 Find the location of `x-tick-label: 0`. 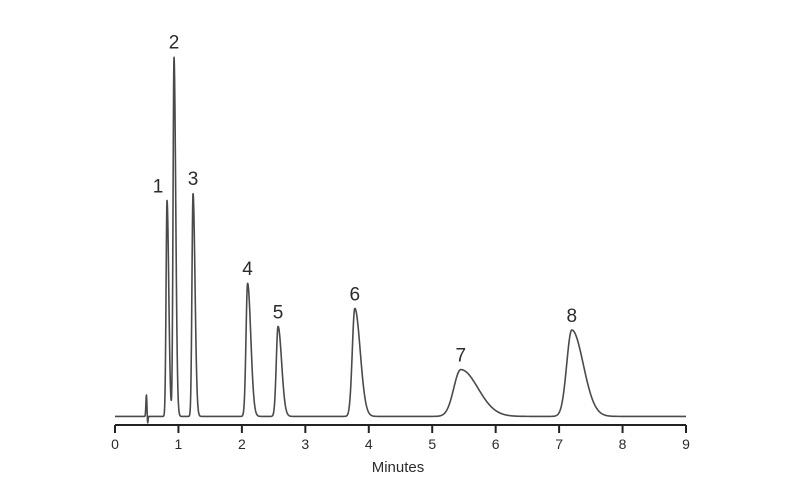

x-tick-label: 0 is located at coordinates (115, 444).